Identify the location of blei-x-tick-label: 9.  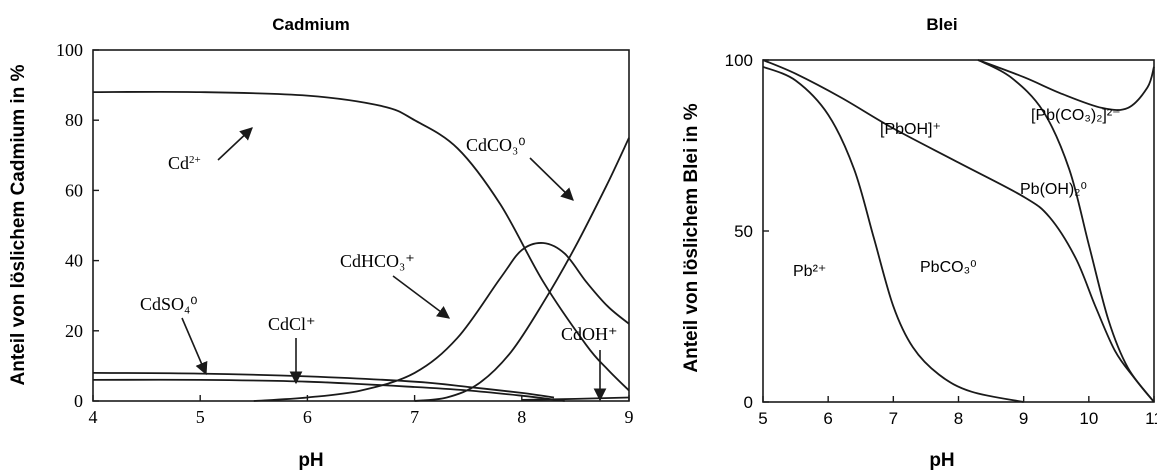
(1023, 418).